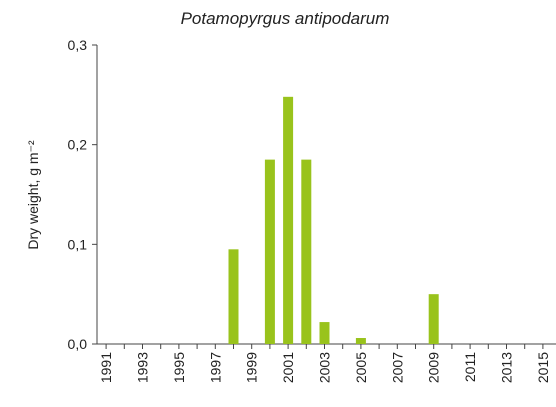 This screenshot has height=407, width=556. What do you see at coordinates (397, 367) in the screenshot?
I see `x-tick-label: 2007` at bounding box center [397, 367].